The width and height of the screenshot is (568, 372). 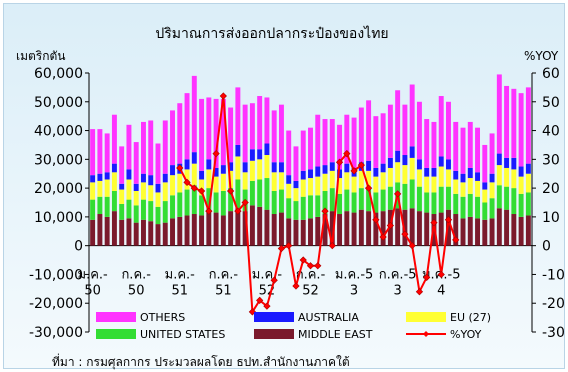 What do you see at coordinates (78, 247) in the screenshot?
I see `left-axis-tick-label: 0` at bounding box center [78, 247].